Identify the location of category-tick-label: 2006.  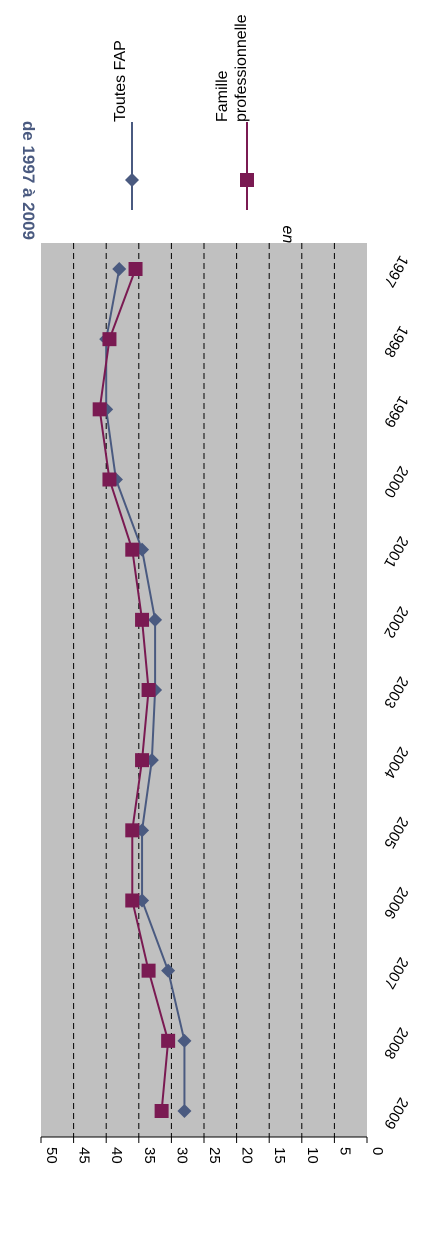
(395, 902).